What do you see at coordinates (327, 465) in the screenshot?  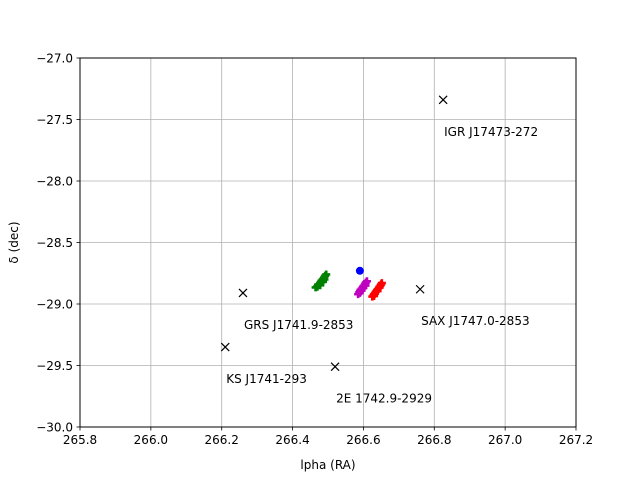 I see `x-axis-label: lpha (RA)` at bounding box center [327, 465].